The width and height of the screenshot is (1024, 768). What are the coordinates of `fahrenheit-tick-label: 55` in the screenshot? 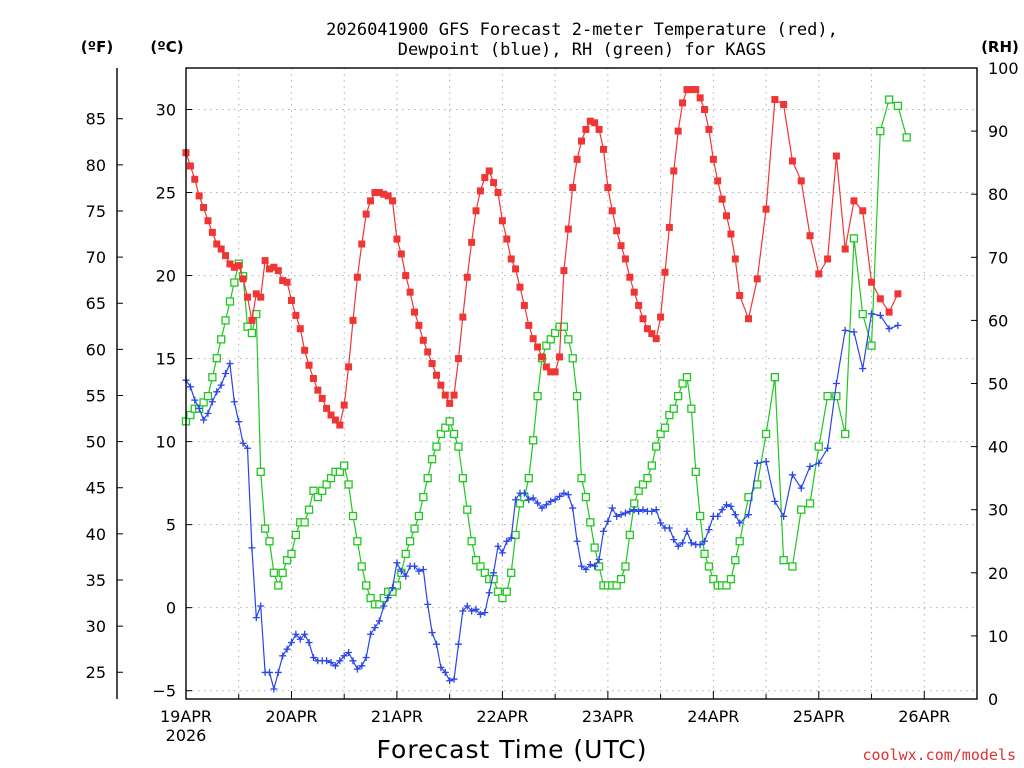 It's located at (96, 395).